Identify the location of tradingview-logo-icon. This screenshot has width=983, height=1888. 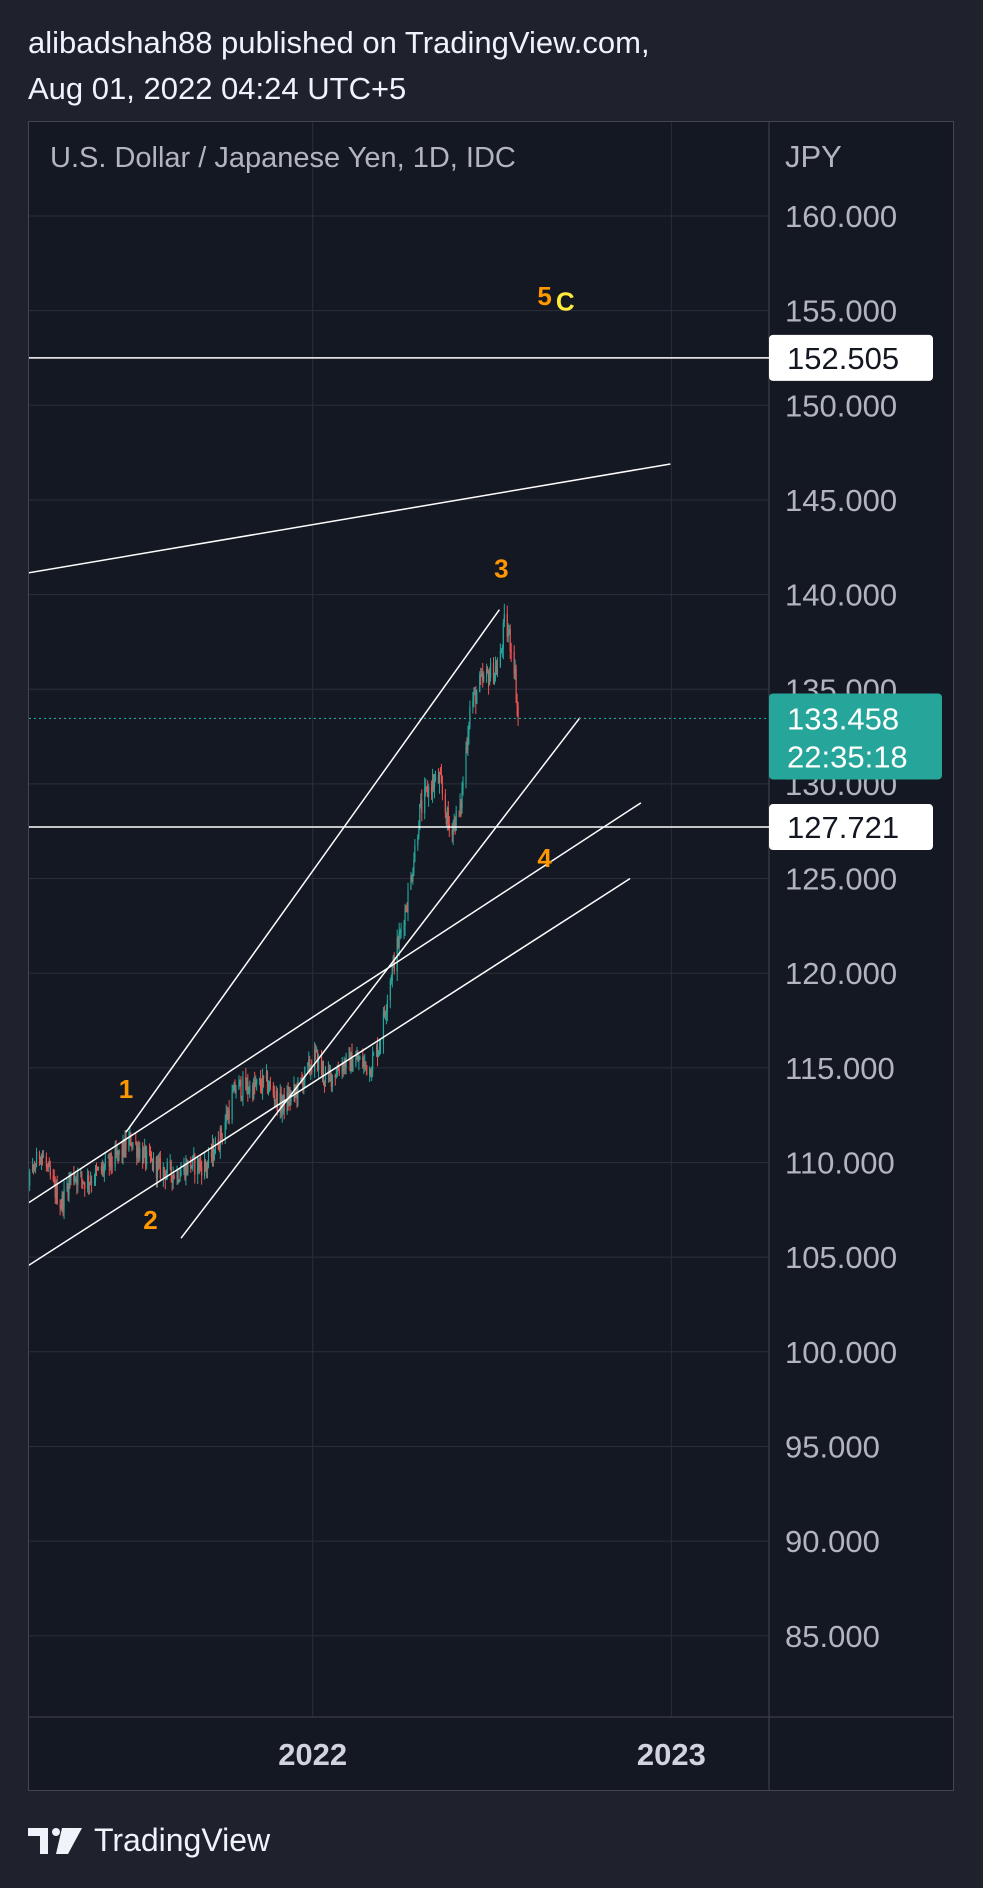
(55, 1840).